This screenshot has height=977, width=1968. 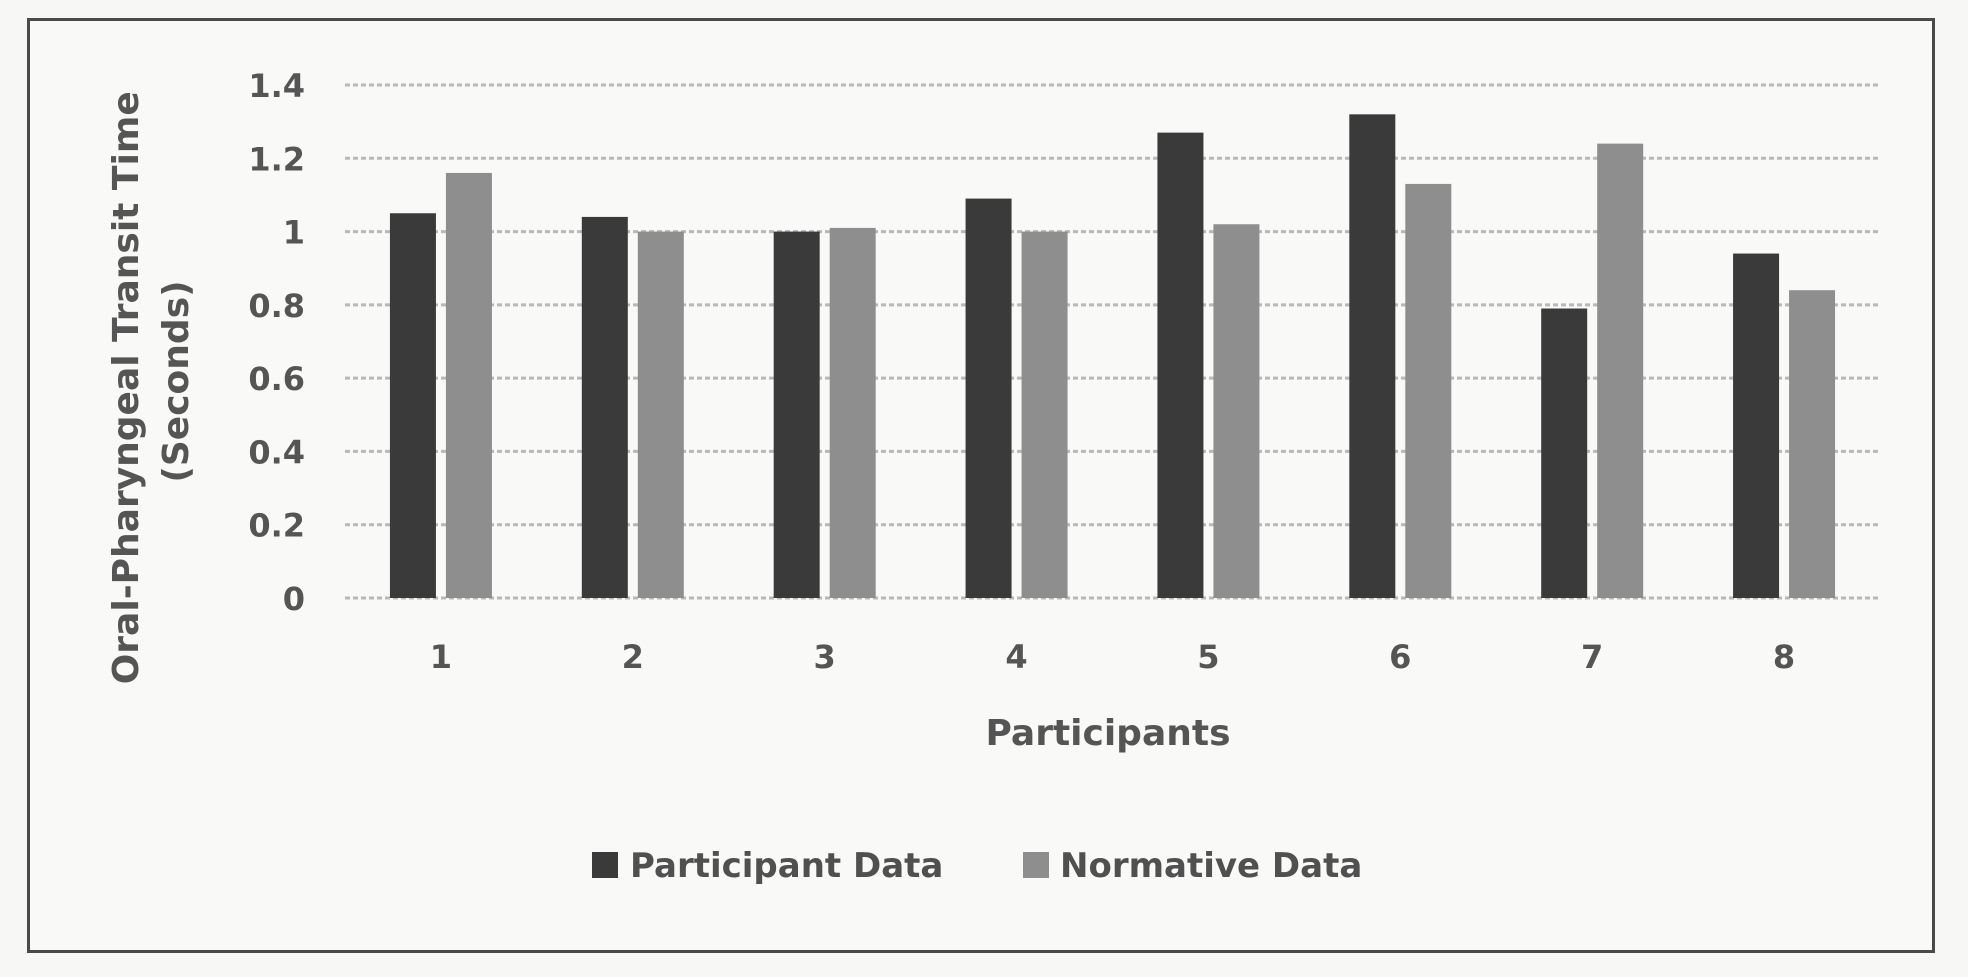 What do you see at coordinates (1036, 865) in the screenshot?
I see `legend-swatch-normative-data` at bounding box center [1036, 865].